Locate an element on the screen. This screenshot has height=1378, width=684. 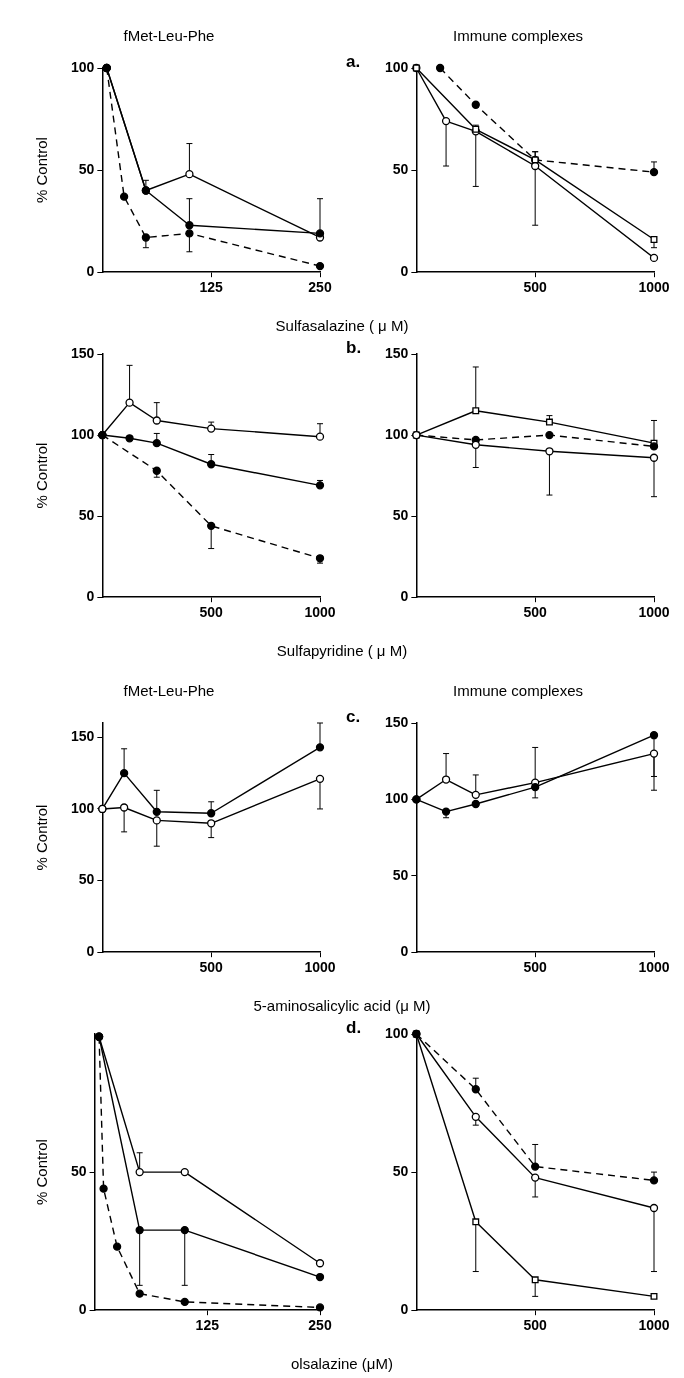
text: a. is located at coordinates (353, 61).